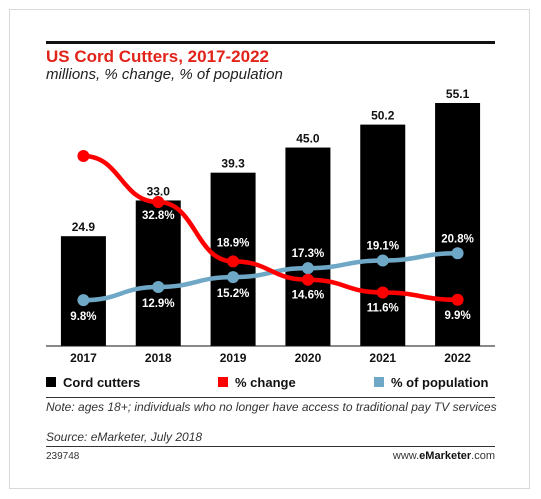  What do you see at coordinates (158, 216) in the screenshot?
I see `change-label: 32.8%` at bounding box center [158, 216].